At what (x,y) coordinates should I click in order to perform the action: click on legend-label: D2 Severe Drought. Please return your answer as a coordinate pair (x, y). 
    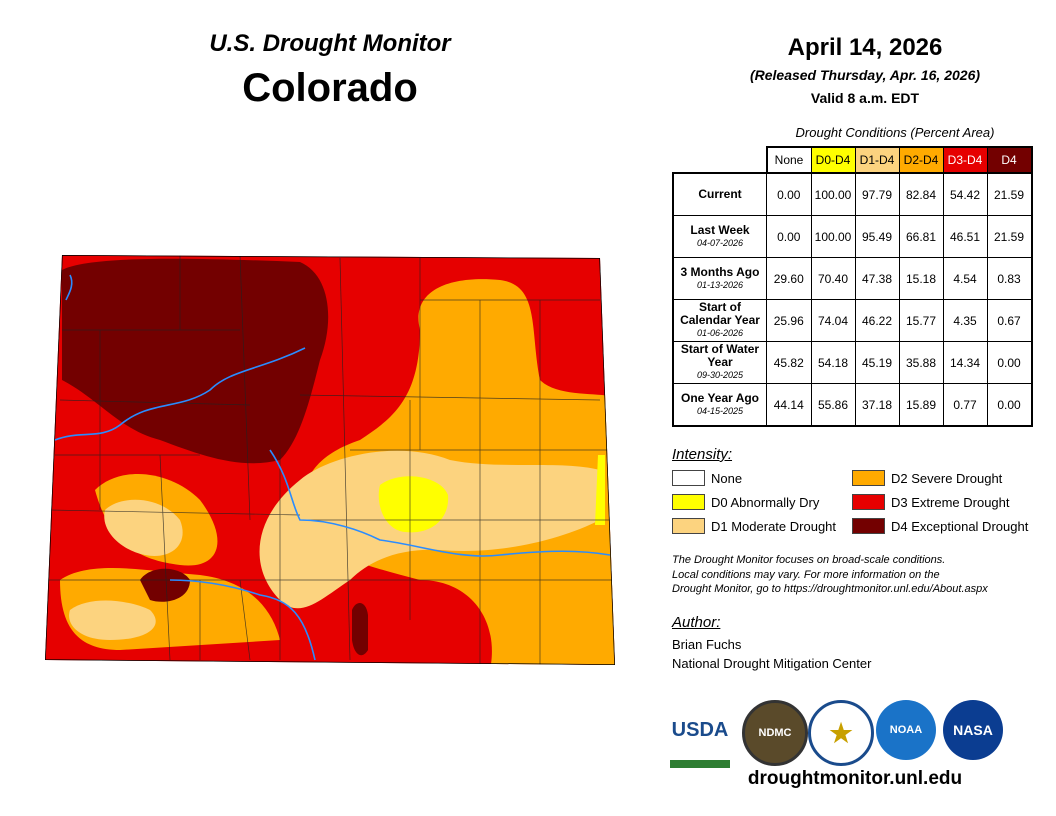
    Looking at the image, I should click on (947, 478).